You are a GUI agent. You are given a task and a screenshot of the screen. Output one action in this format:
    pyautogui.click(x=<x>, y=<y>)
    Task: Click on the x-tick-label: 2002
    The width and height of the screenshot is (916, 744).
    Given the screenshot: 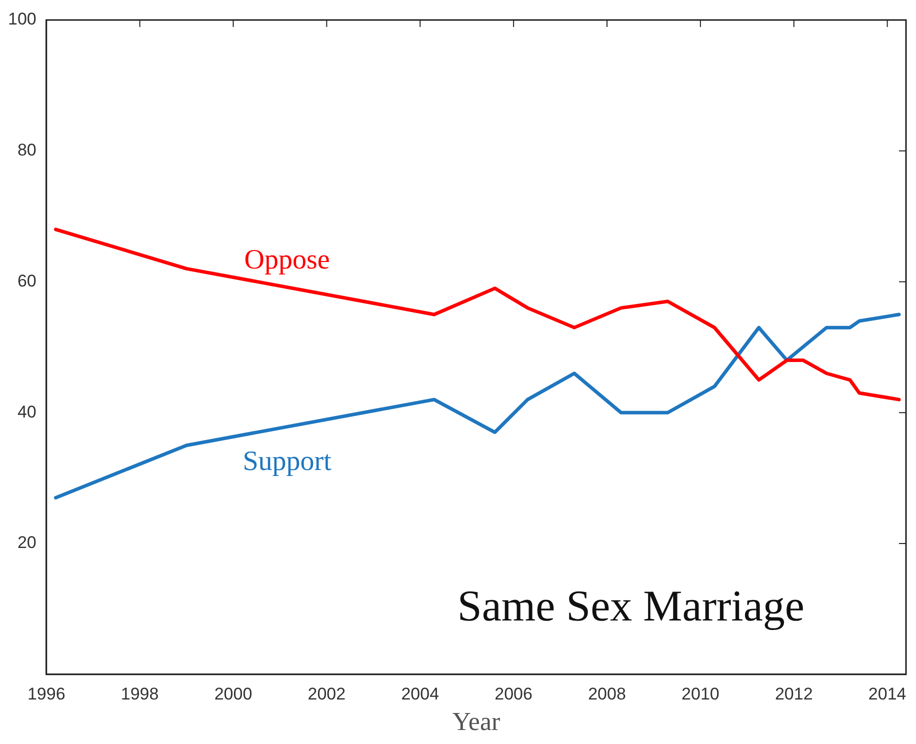 What is the action you would take?
    pyautogui.click(x=327, y=694)
    